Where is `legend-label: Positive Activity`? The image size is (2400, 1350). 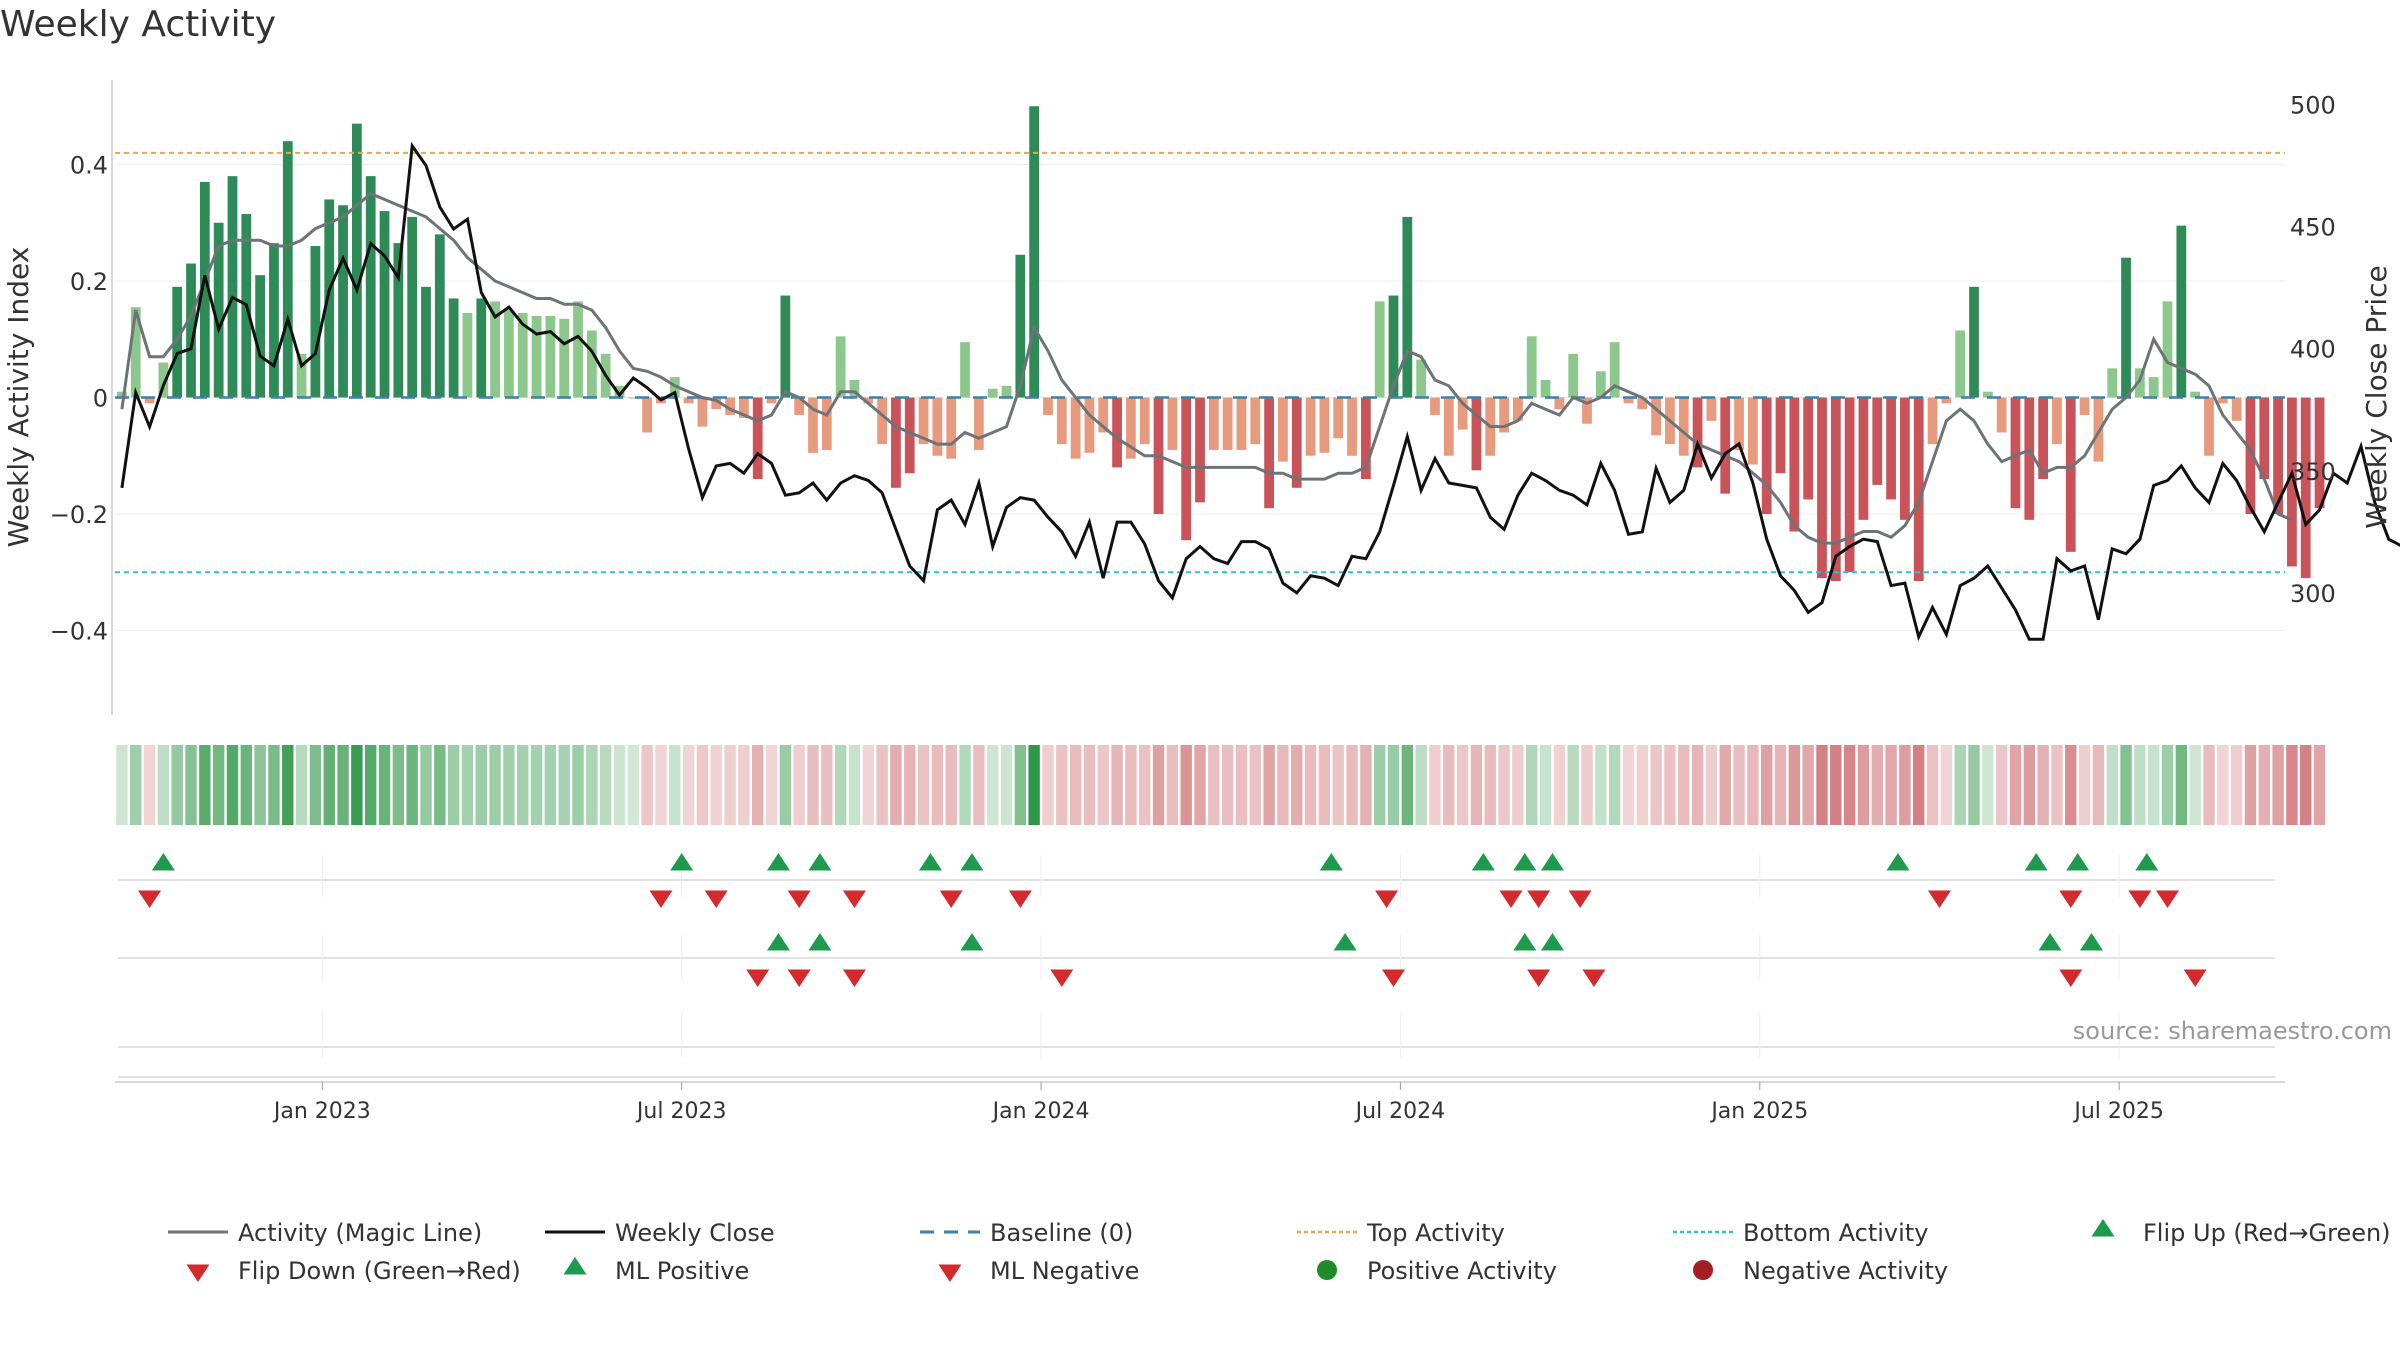 legend-label: Positive Activity is located at coordinates (1462, 1271).